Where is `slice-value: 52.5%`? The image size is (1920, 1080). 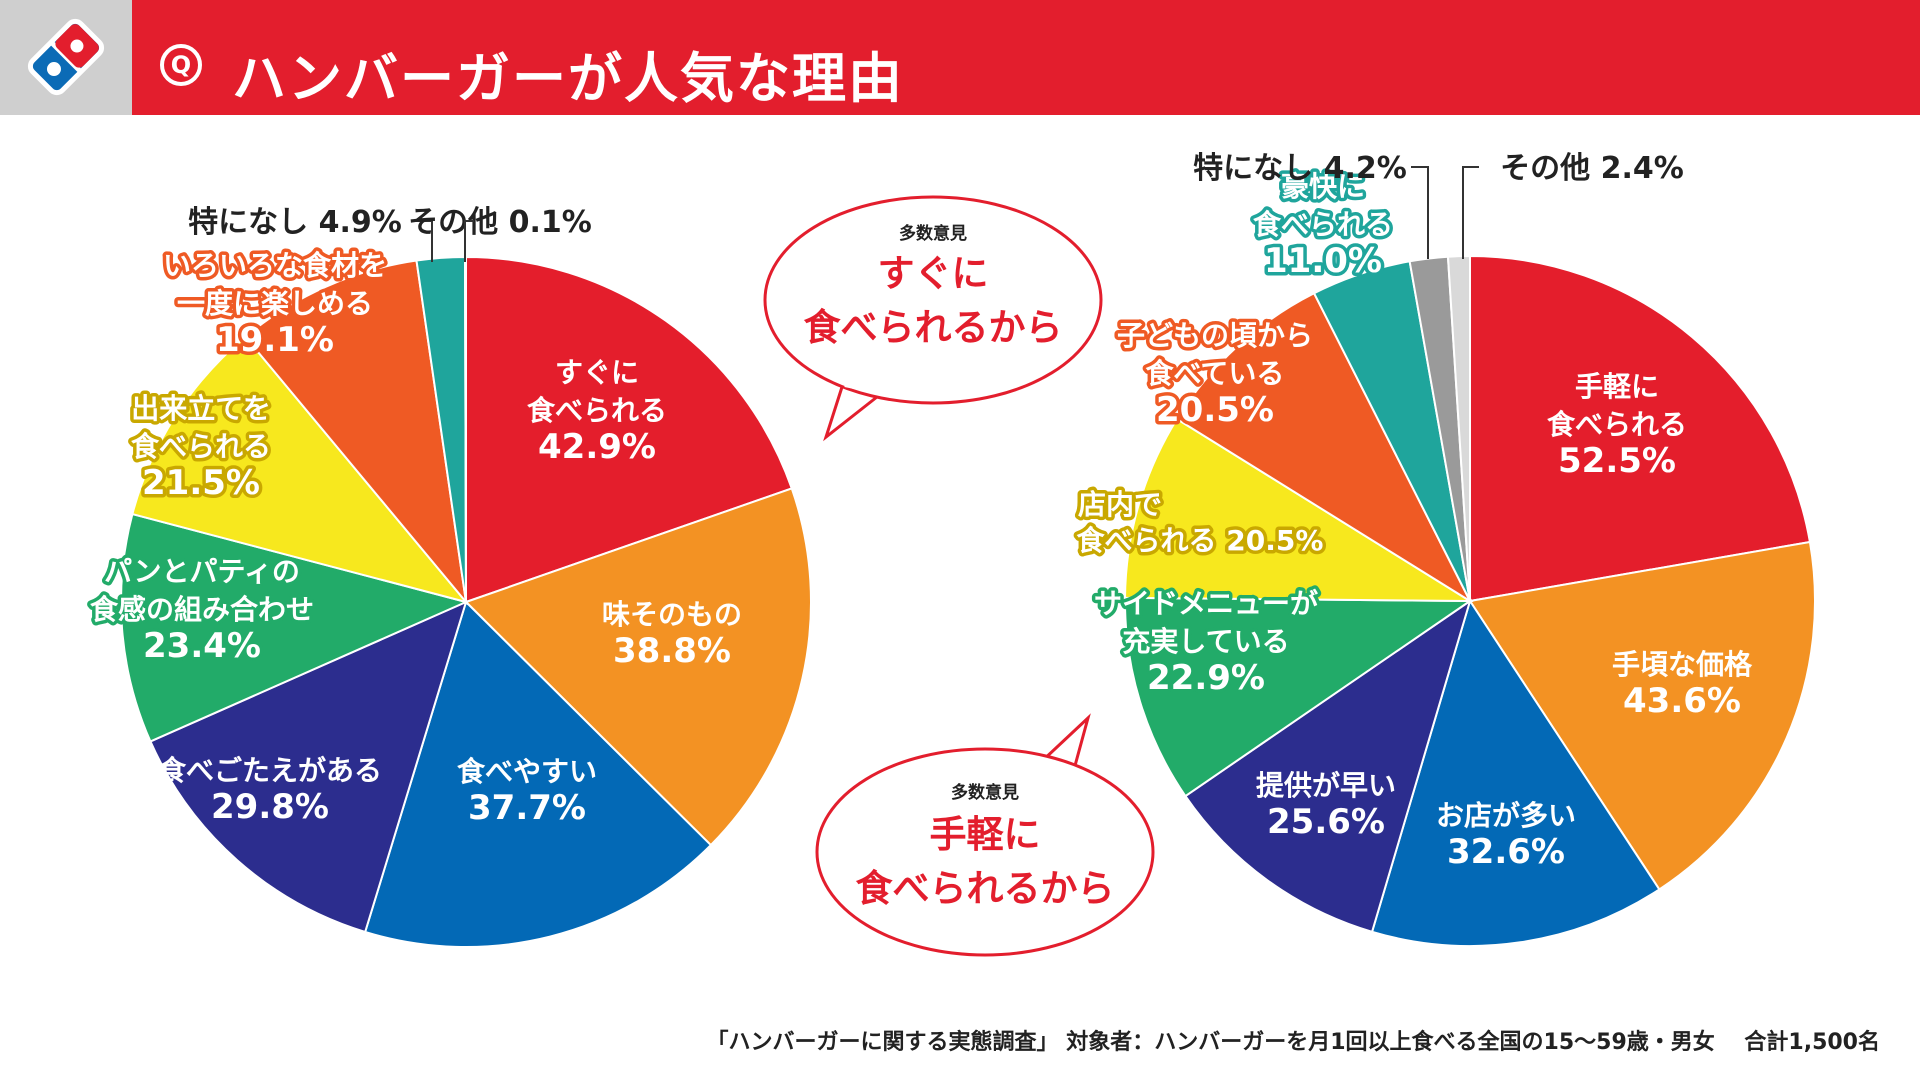 slice-value: 52.5% is located at coordinates (1617, 461).